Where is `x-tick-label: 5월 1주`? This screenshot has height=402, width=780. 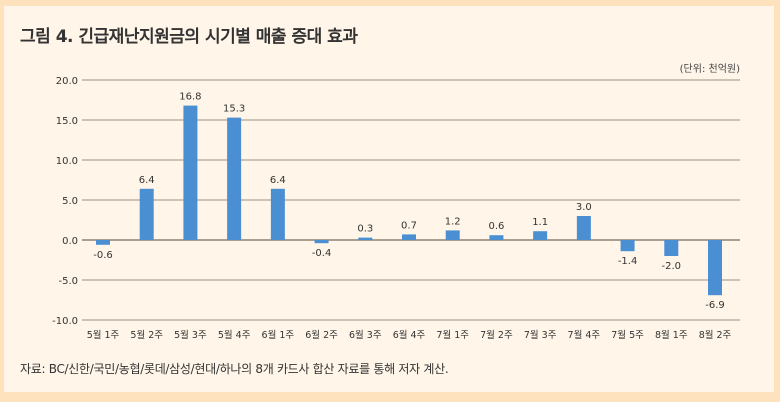 x-tick-label: 5월 1주 is located at coordinates (103, 335).